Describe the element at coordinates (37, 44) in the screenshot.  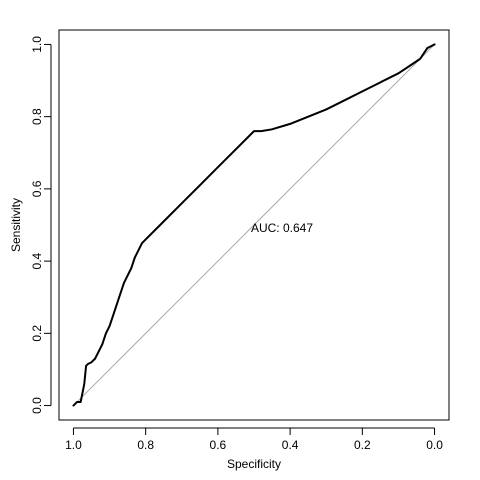
I see `y-tick-label: 1.0` at that location.